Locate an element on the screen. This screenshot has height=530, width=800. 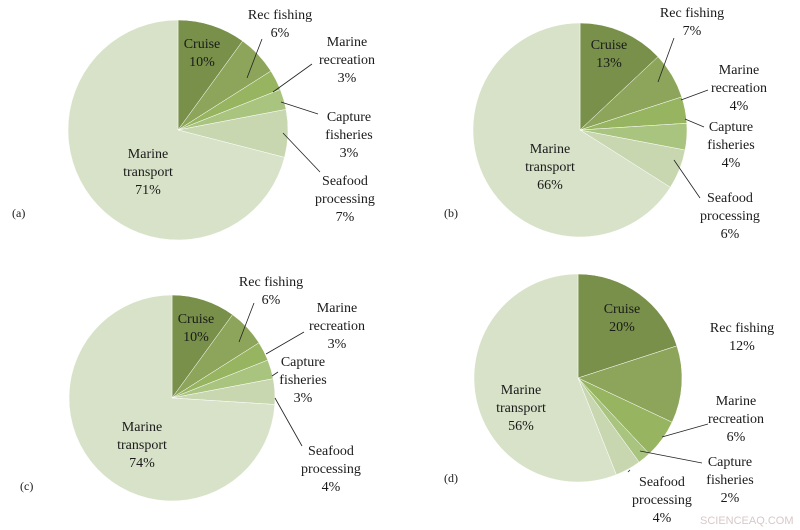
slice-label-marine-transport: Marine transport 66% is located at coordinates (550, 167).